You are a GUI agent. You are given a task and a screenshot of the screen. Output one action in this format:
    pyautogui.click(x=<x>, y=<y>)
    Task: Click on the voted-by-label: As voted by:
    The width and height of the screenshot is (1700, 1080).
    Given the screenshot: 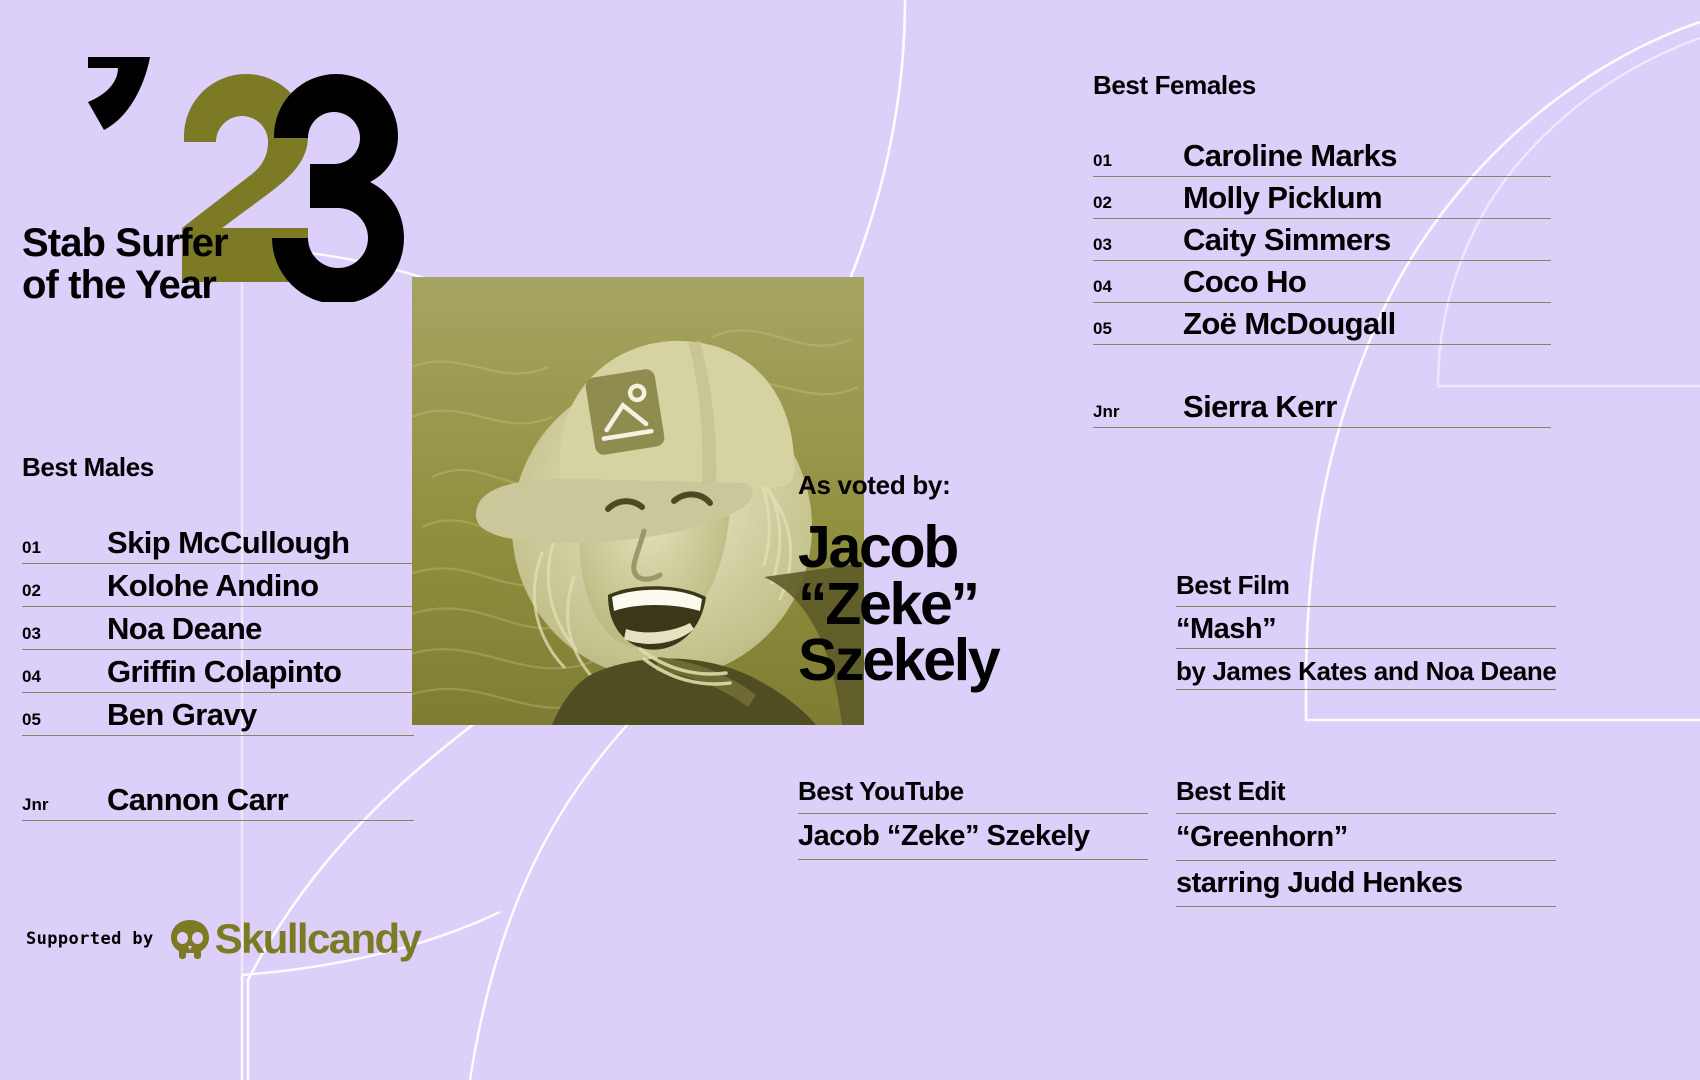 What is the action you would take?
    pyautogui.click(x=874, y=485)
    